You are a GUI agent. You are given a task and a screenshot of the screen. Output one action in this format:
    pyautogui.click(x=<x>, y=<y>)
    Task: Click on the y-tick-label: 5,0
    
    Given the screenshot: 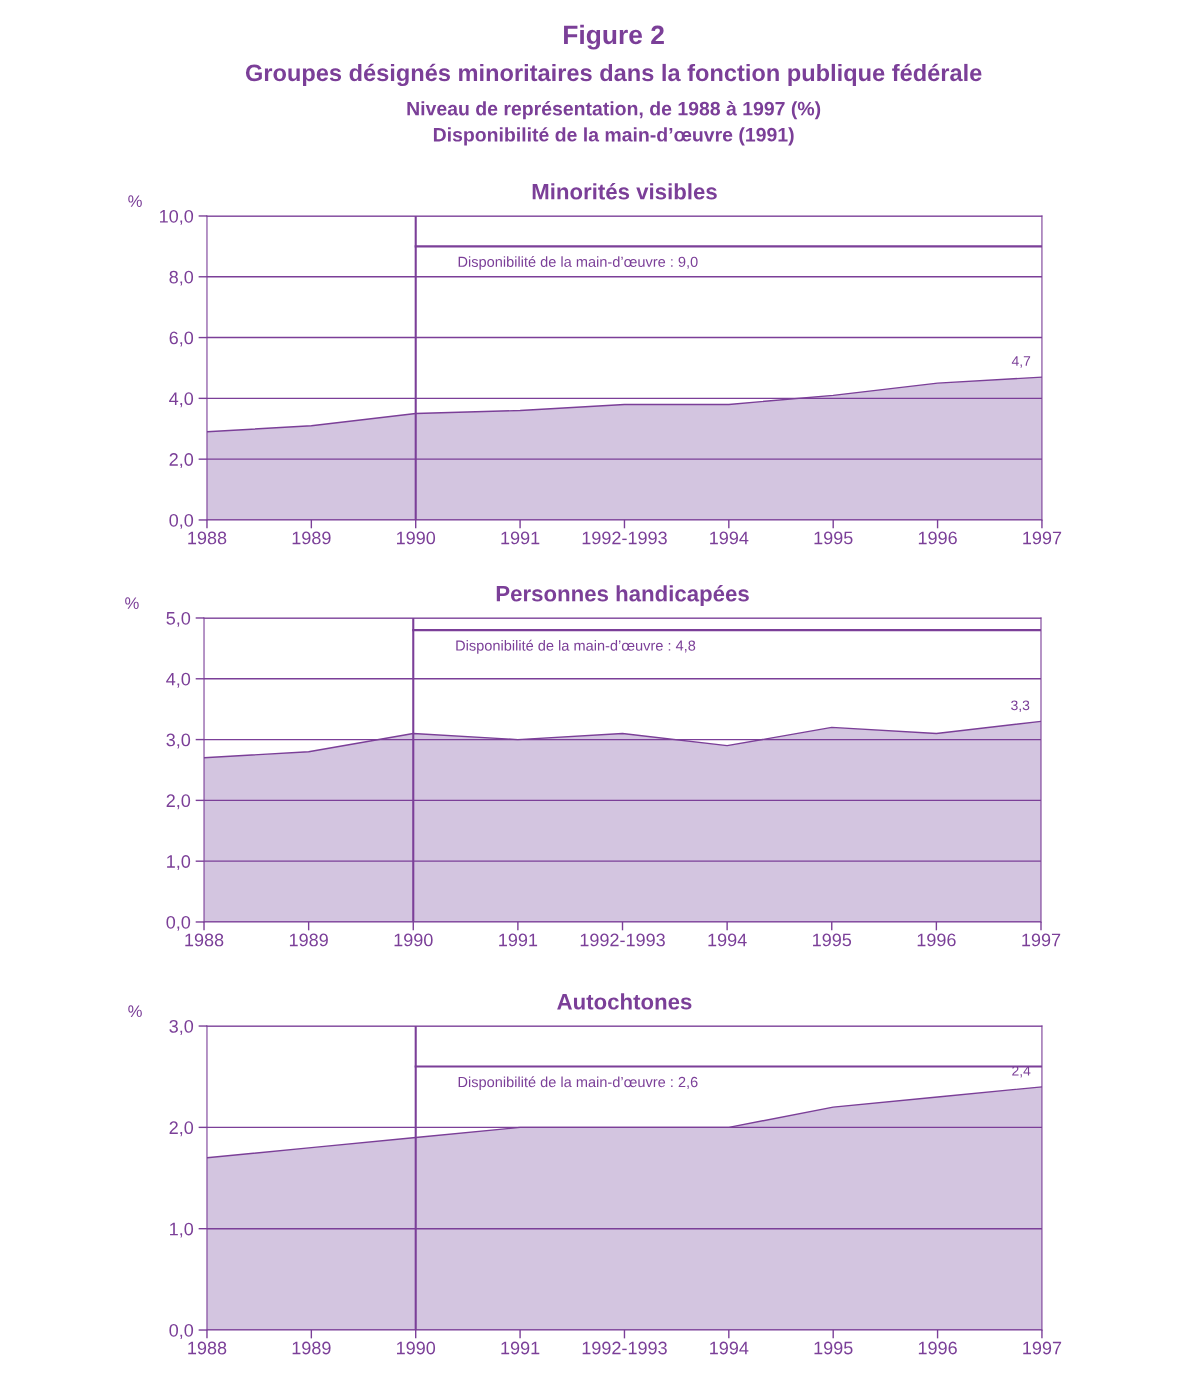 What is the action you would take?
    pyautogui.click(x=178, y=619)
    